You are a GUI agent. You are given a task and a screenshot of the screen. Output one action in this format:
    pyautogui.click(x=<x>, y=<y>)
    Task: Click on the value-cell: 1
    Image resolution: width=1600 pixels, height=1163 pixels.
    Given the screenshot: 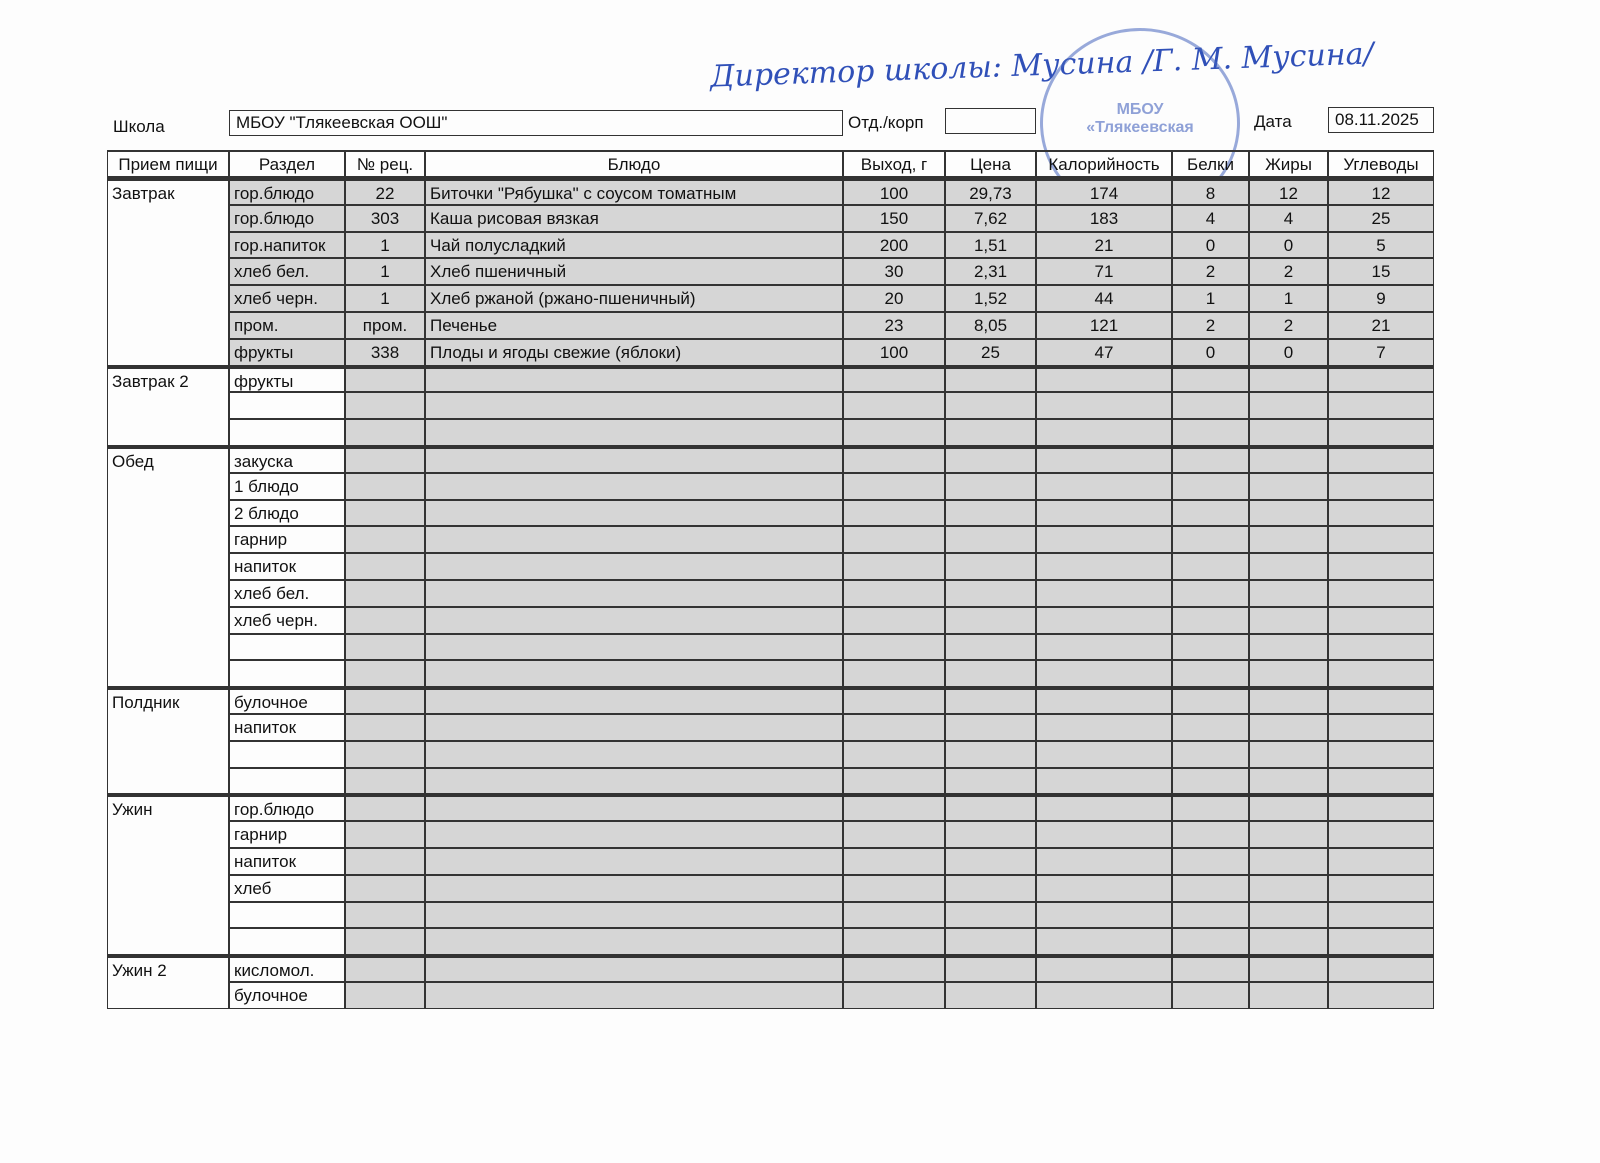 What is the action you would take?
    pyautogui.click(x=1210, y=298)
    